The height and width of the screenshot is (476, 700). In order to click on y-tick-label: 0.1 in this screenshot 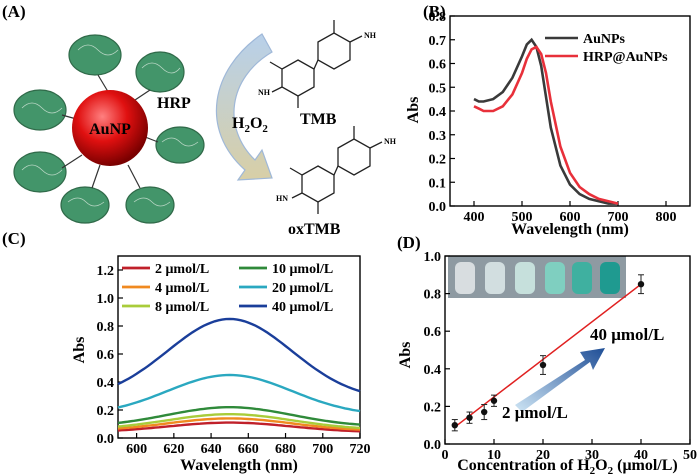, I will do `click(438, 183)`.